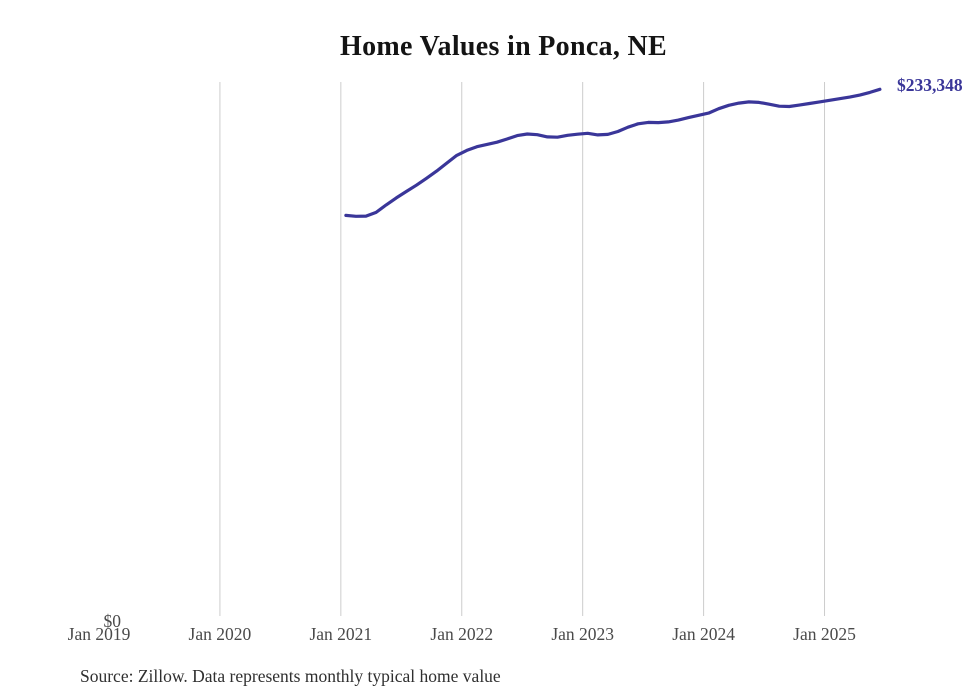 The image size is (980, 699). Describe the element at coordinates (930, 85) in the screenshot. I see `latest-value-label: $233,348` at that location.